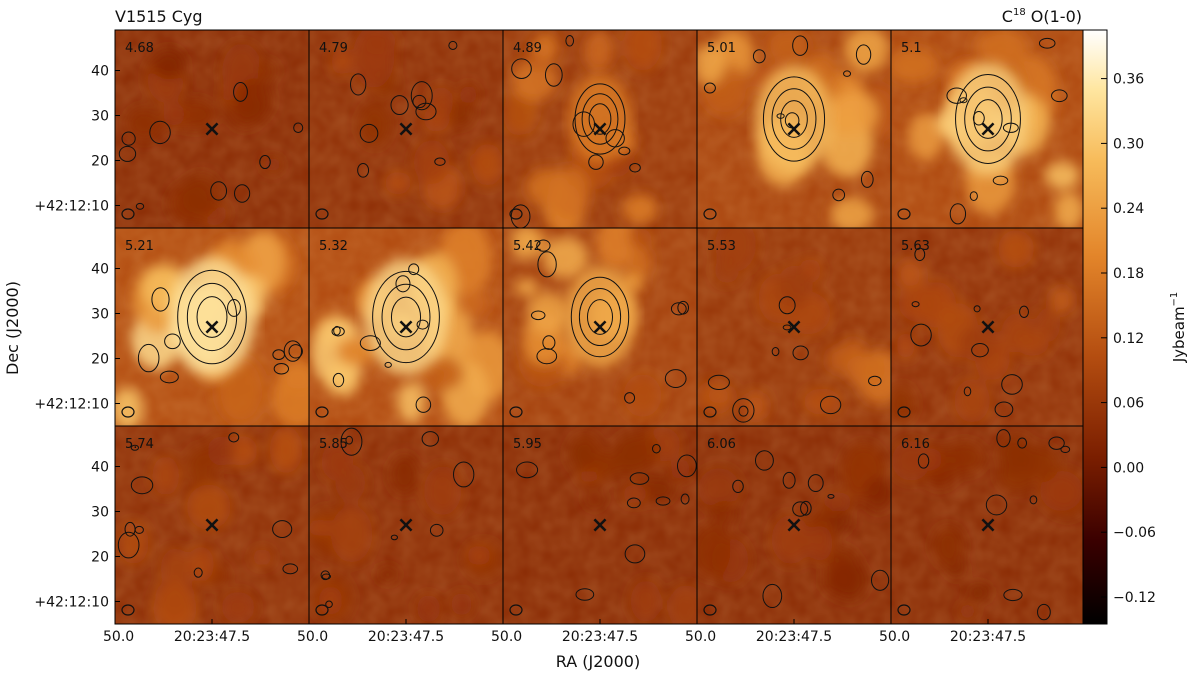 This screenshot has height=674, width=1200. I want to click on velocity-label: 5.63, so click(915, 246).